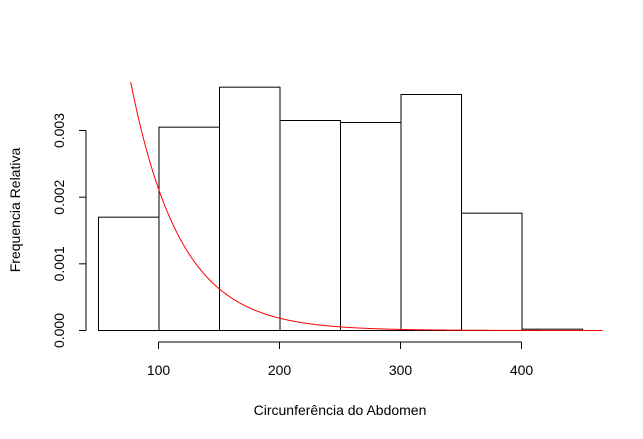  What do you see at coordinates (522, 370) in the screenshot?
I see `x-tick-label: 400` at bounding box center [522, 370].